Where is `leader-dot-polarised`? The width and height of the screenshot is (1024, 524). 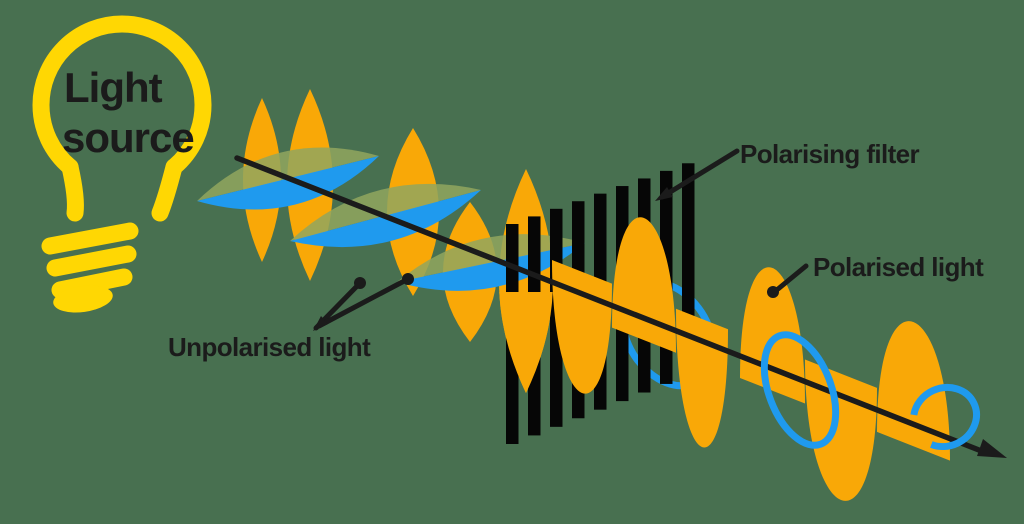
leader-dot-polarised is located at coordinates (773, 292).